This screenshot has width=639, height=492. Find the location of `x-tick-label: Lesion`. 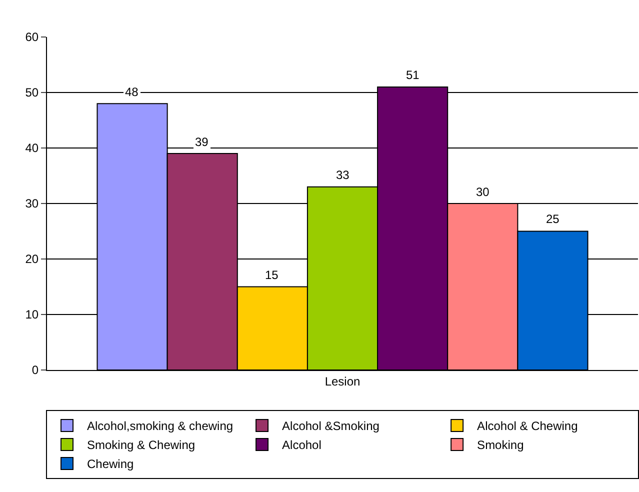

x-tick-label: Lesion is located at coordinates (342, 381).